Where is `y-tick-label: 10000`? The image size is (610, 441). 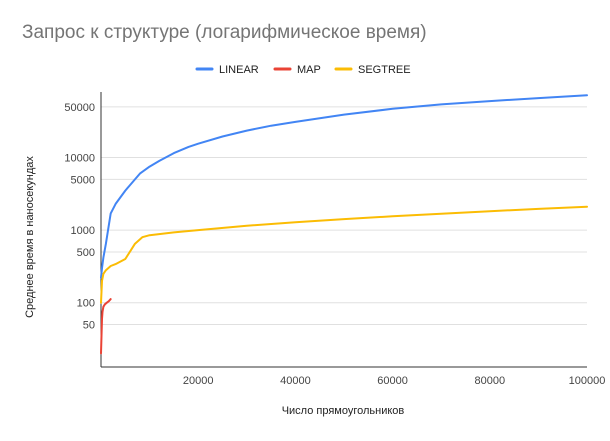
y-tick-label: 10000 is located at coordinates (79, 159).